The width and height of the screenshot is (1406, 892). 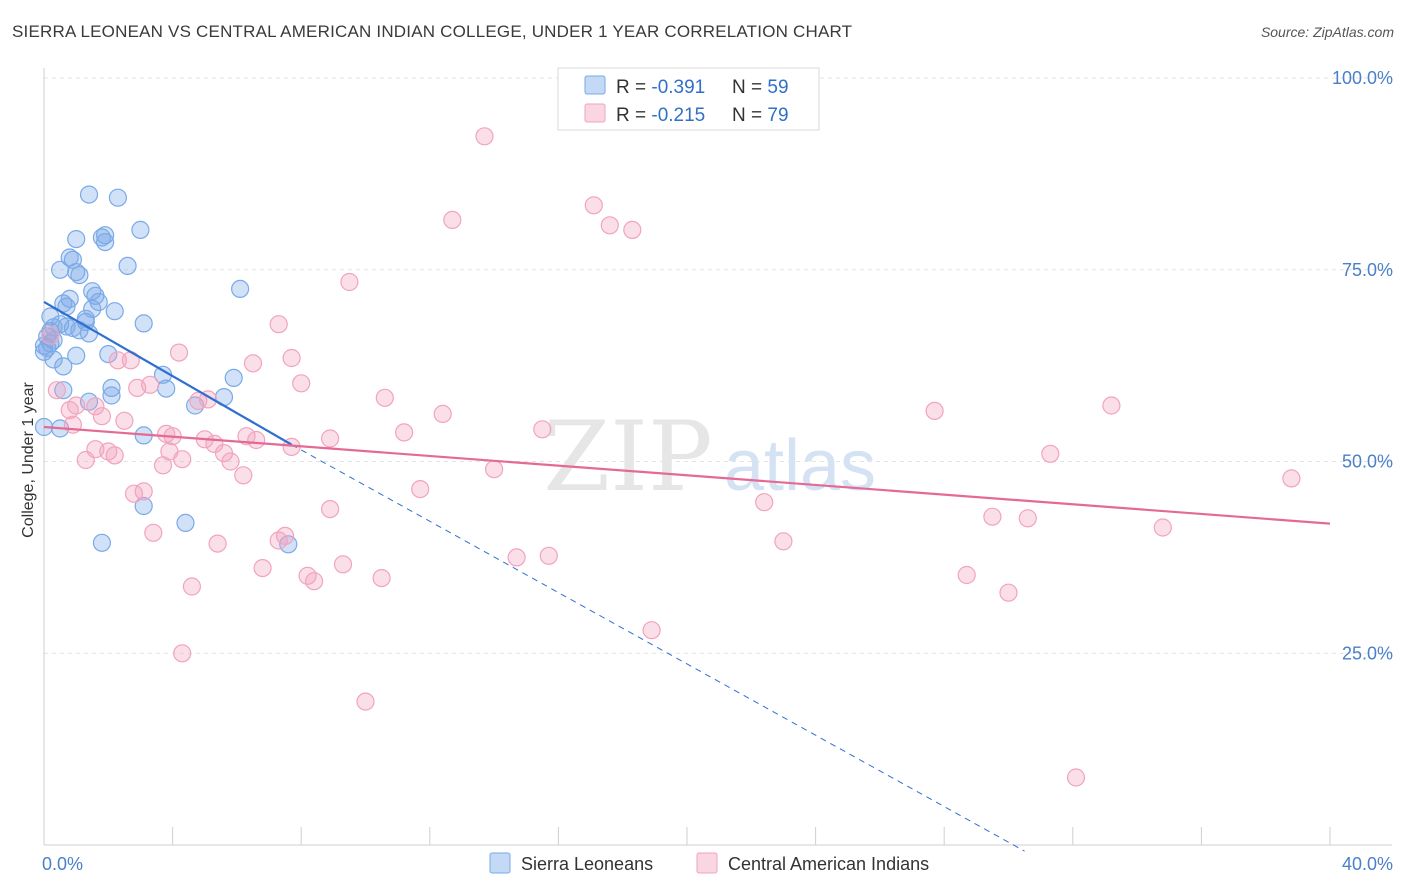 I want to click on legend-n-value-1: 59, so click(x=777, y=87).